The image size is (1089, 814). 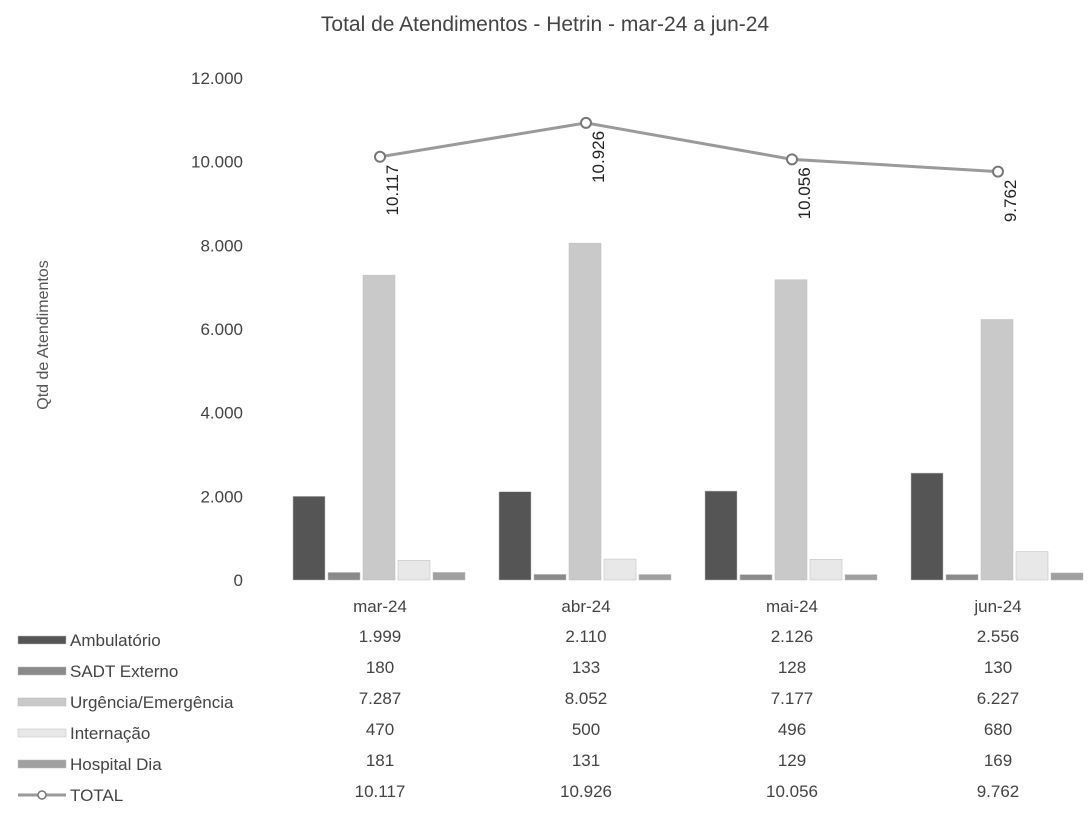 I want to click on legend-key-ambulat-rio, so click(x=42, y=640).